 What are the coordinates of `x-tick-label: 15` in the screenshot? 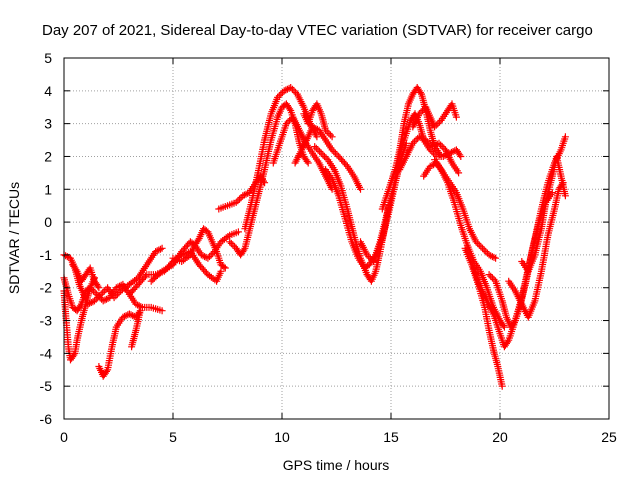 It's located at (391, 437).